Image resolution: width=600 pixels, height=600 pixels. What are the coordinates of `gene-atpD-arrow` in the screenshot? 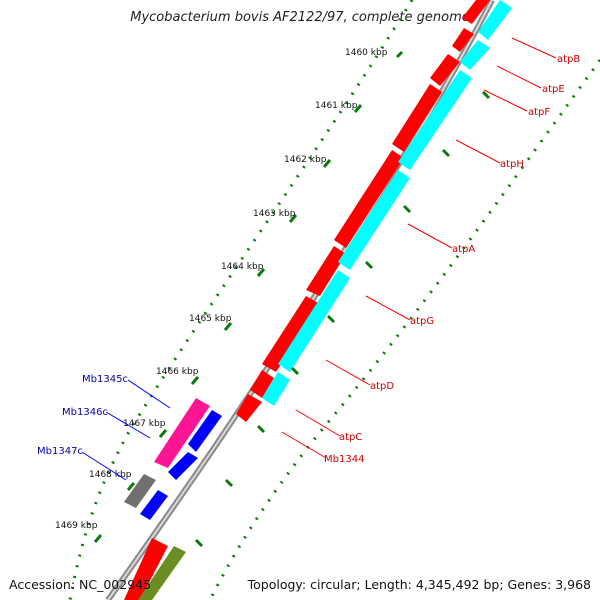 It's located at (291, 334).